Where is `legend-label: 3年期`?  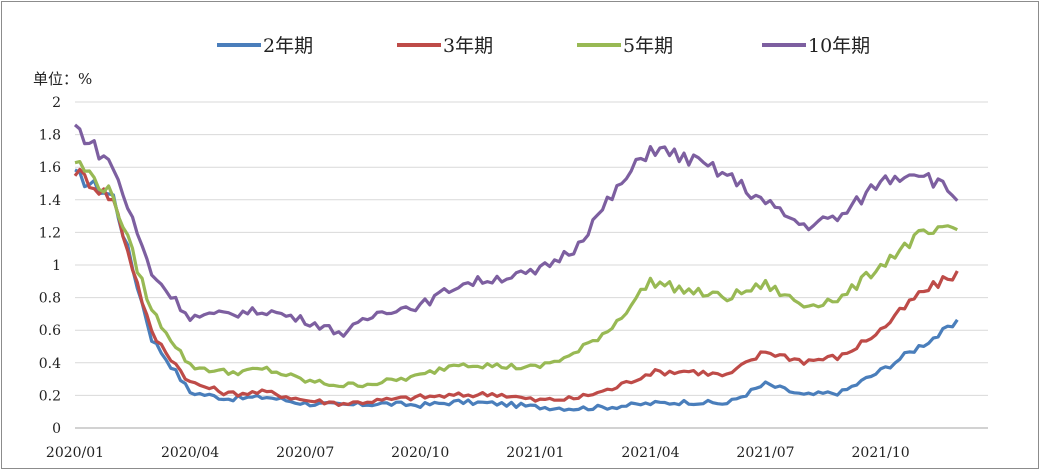 legend-label: 3年期 is located at coordinates (468, 46).